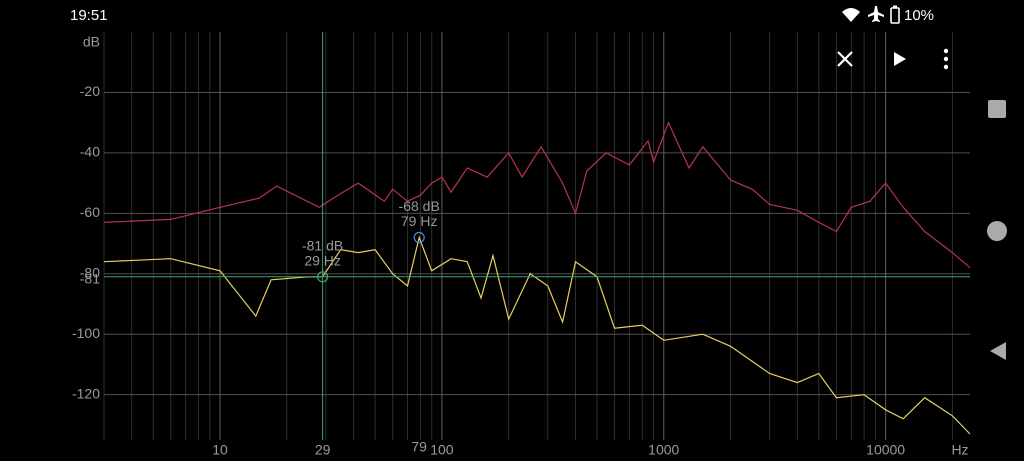 This screenshot has height=461, width=1024. What do you see at coordinates (946, 59) in the screenshot?
I see `menu-button` at bounding box center [946, 59].